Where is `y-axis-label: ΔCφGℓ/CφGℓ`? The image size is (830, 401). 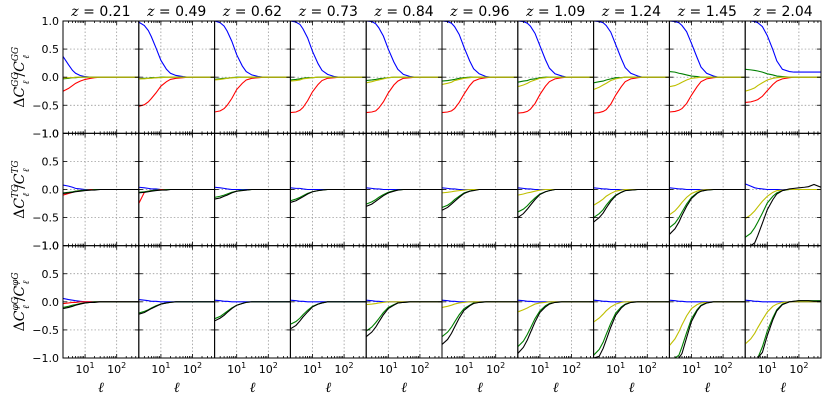 y-axis-label: ΔCφGℓ/CφGℓ is located at coordinates (21, 301).